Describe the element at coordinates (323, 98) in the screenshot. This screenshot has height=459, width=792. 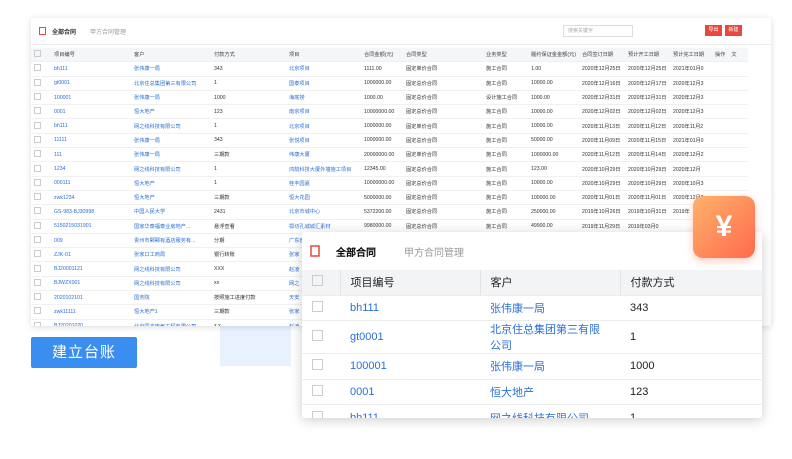
I see `cell: 海底捞` at that location.